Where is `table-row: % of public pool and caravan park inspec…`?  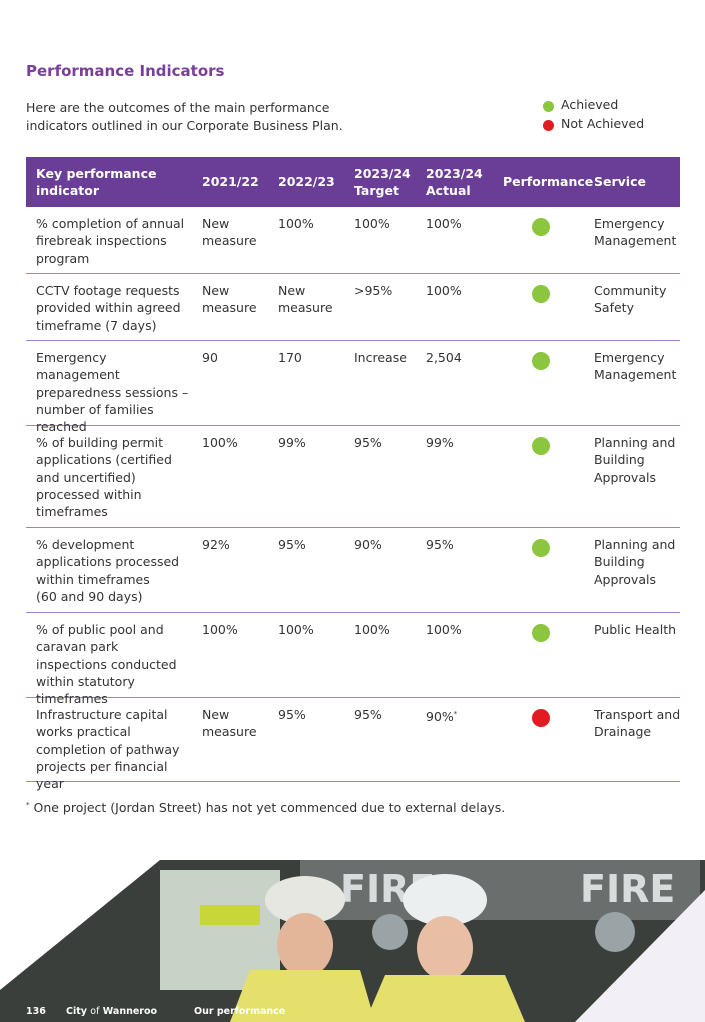 table-row: % of public pool and caravan park inspec… is located at coordinates (353, 659).